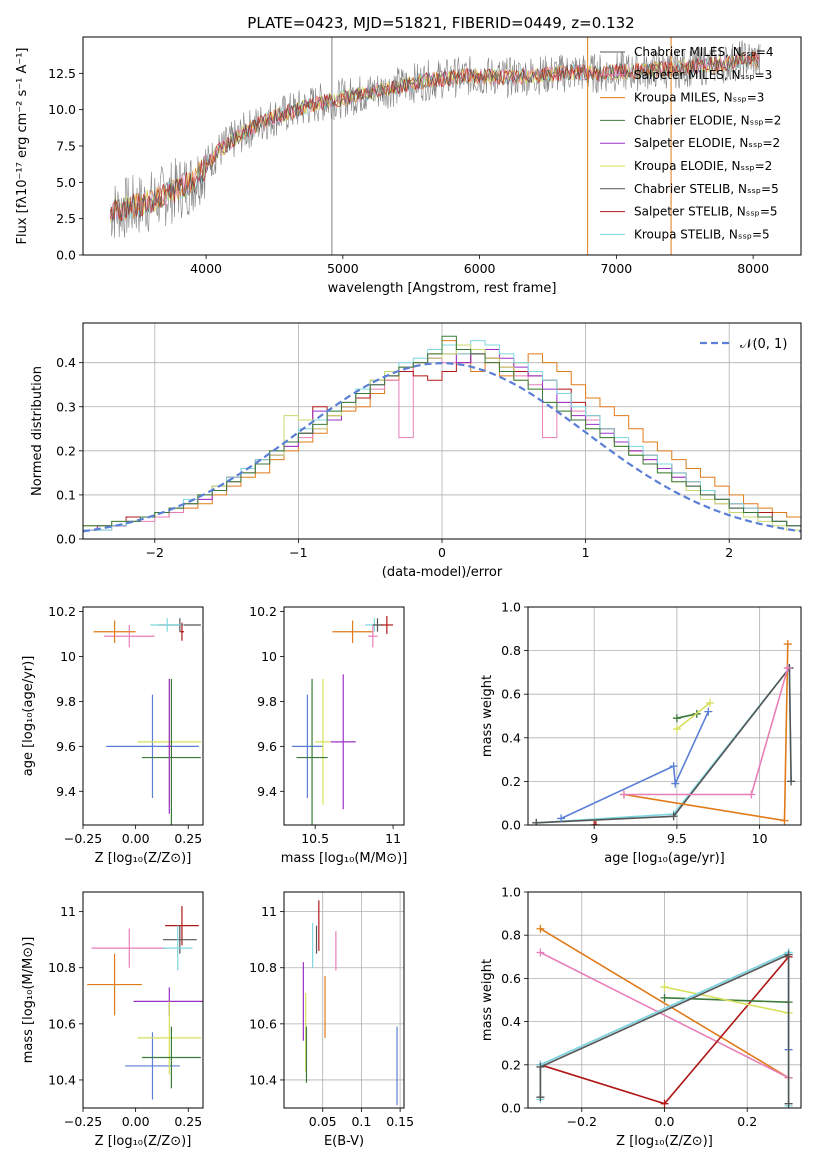  I want to click on panel-age-vs-mass: 10.5 11 9.4 9.6 9.8 10 10.2 mass [log₁₀(M/M⊙)], so click(328, 735).